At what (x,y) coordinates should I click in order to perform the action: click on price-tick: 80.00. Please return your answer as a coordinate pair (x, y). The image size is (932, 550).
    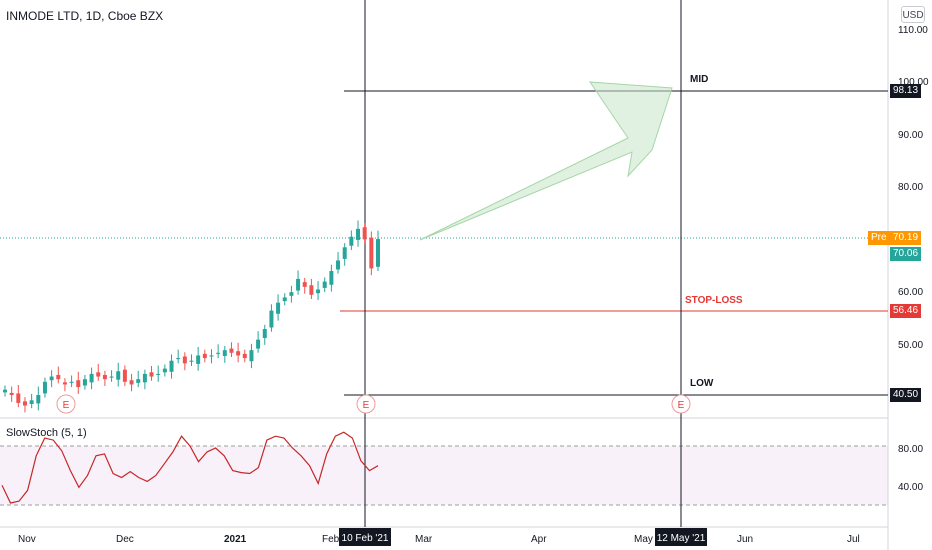
    Looking at the image, I should click on (910, 187).